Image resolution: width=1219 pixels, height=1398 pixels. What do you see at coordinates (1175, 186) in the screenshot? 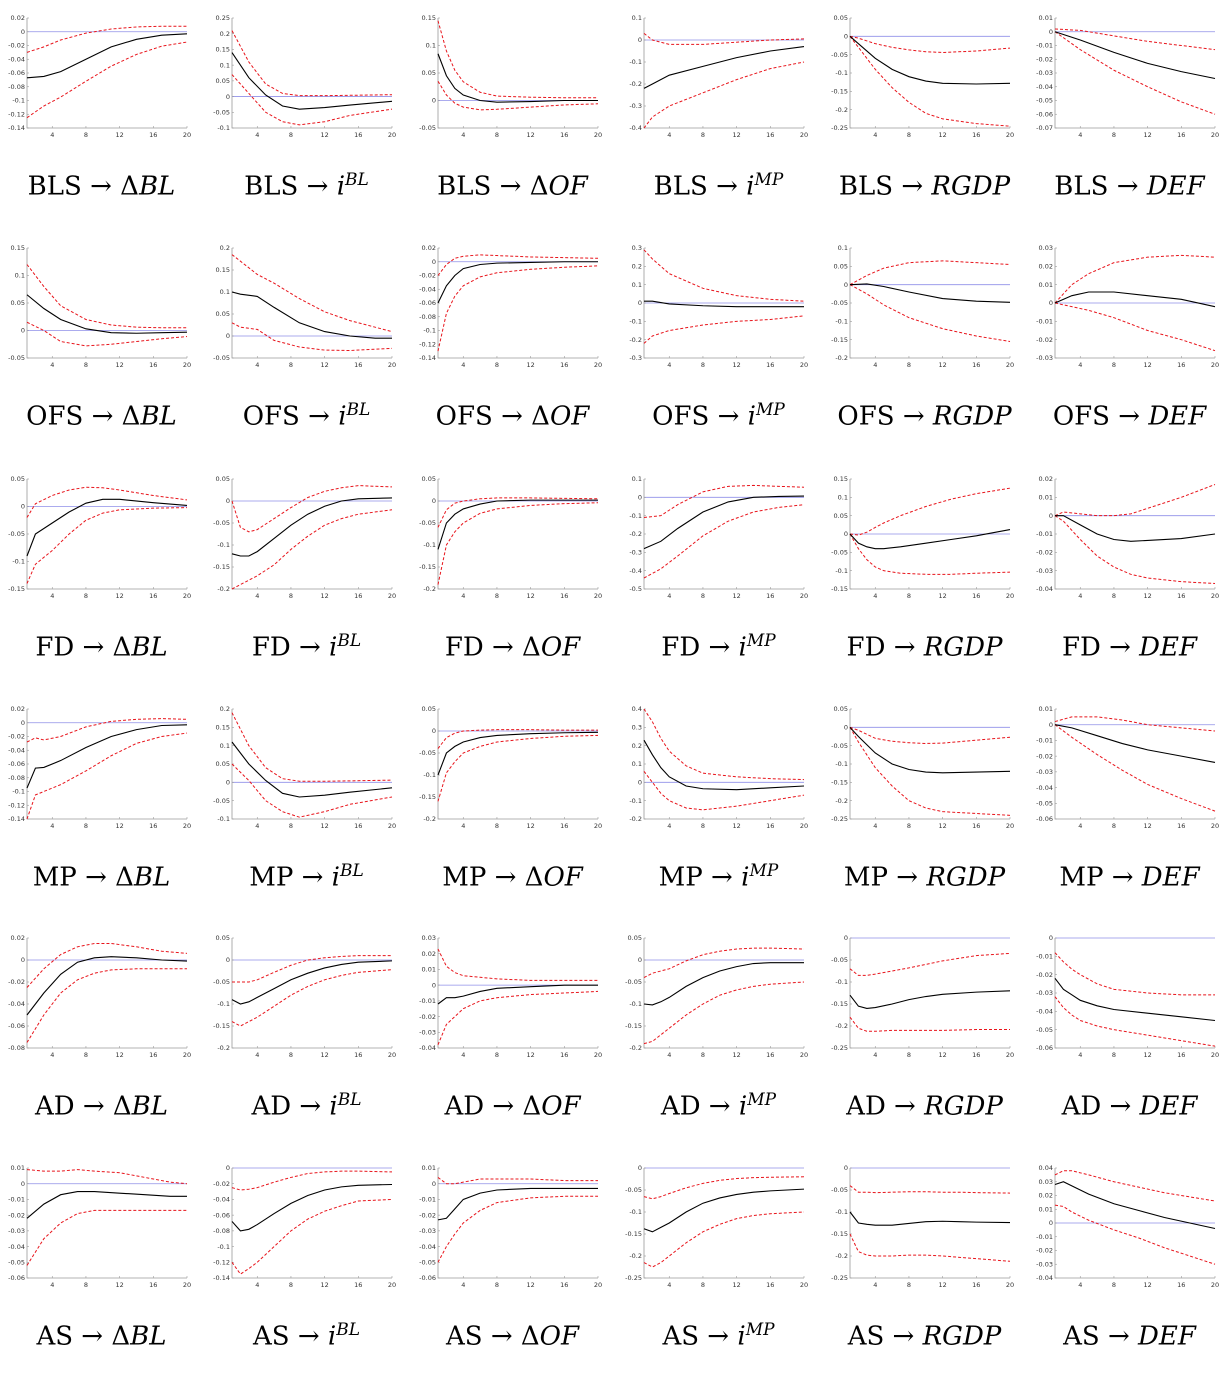
I see `target-variable: DEF` at bounding box center [1175, 186].